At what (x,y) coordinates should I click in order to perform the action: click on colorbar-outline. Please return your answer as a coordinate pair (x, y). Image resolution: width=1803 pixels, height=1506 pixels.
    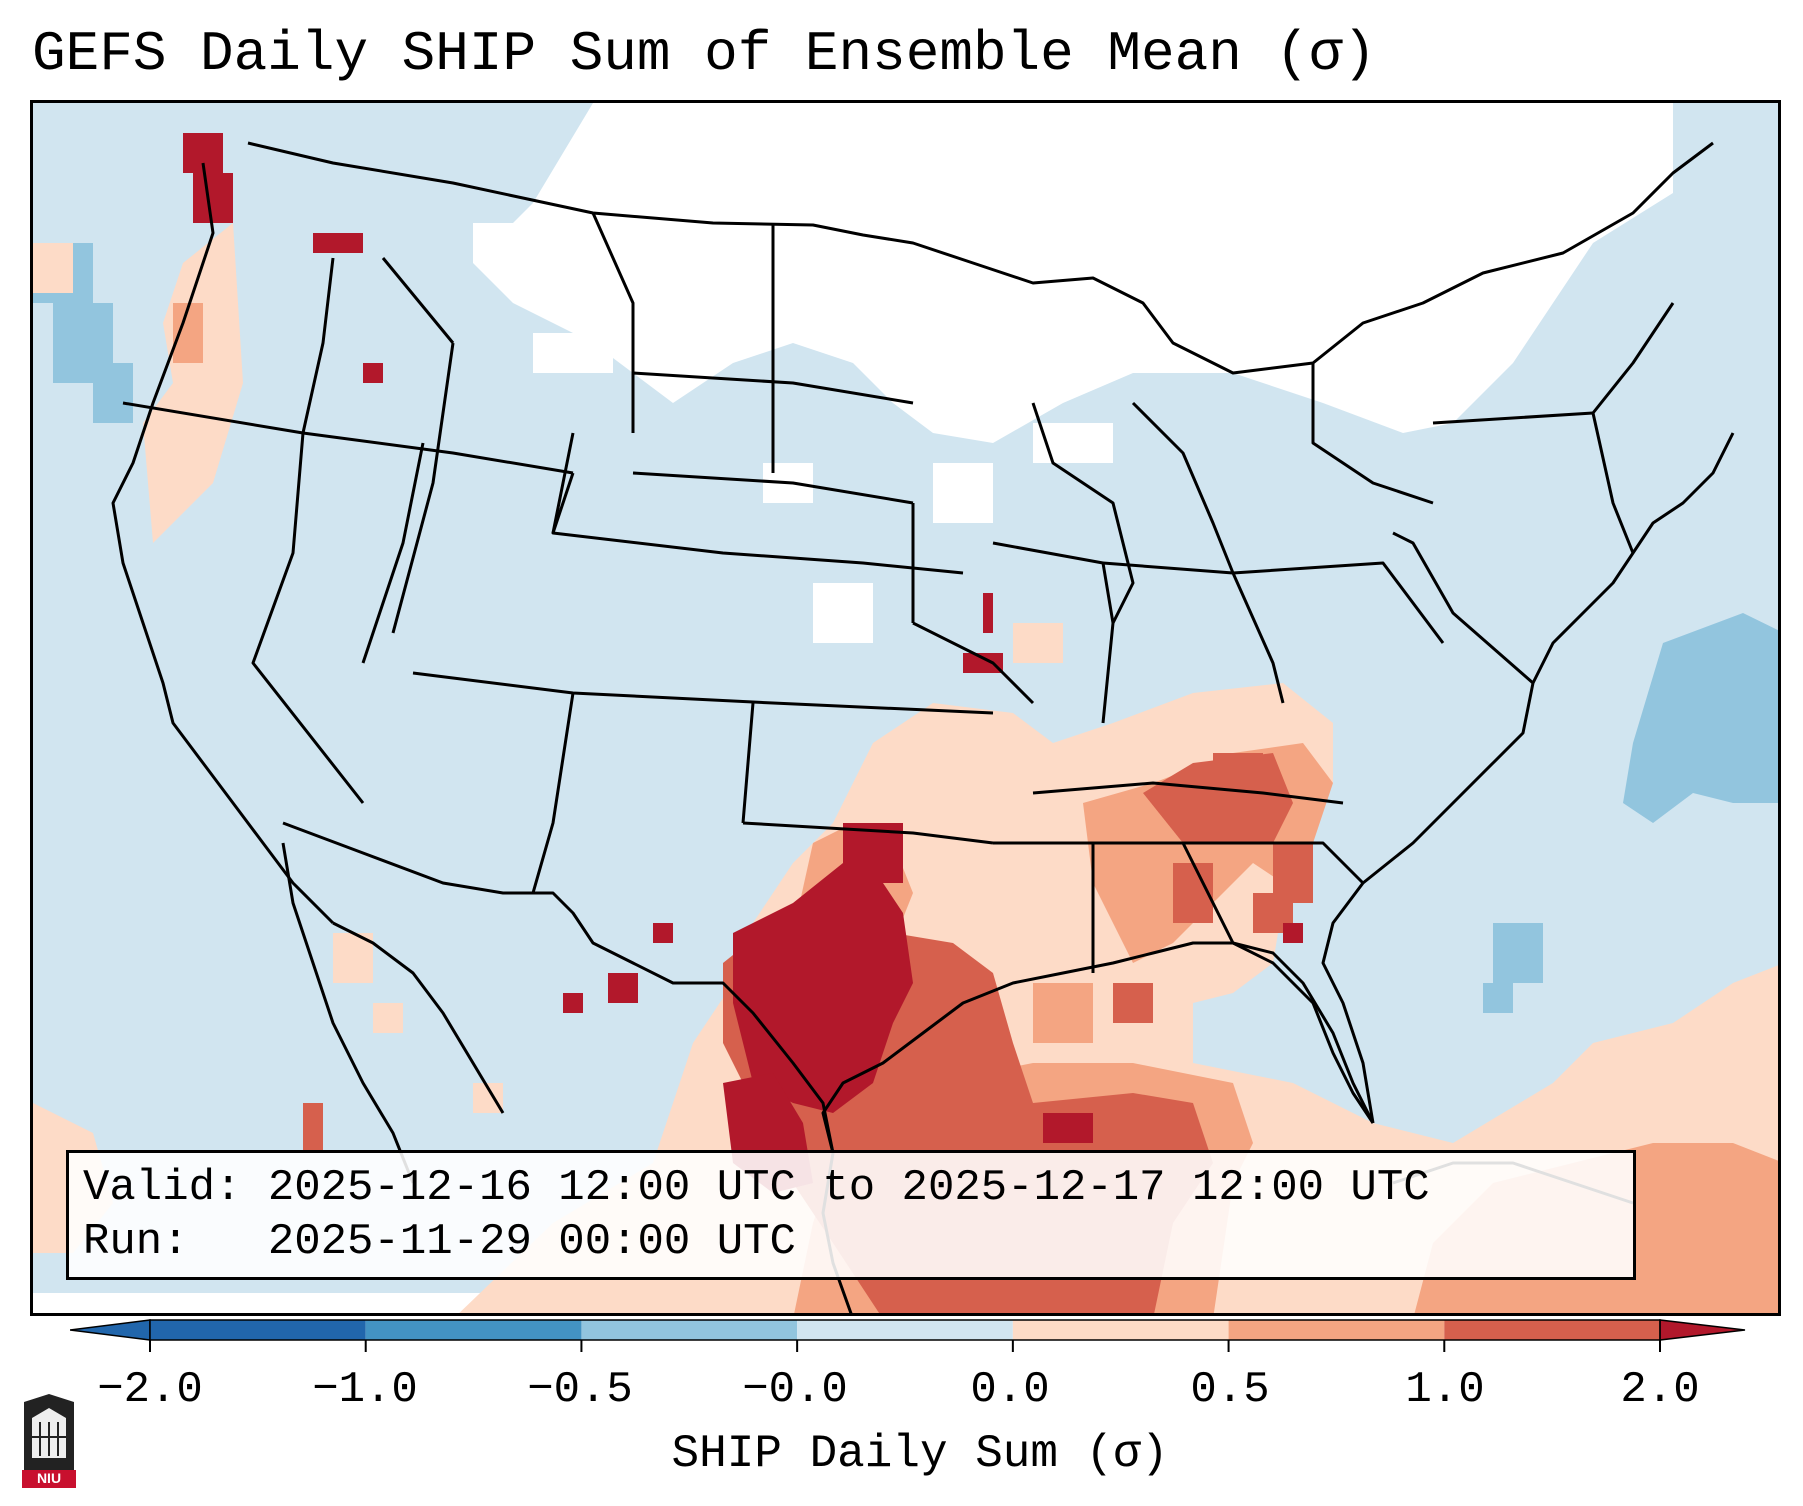
    Looking at the image, I should click on (905, 1330).